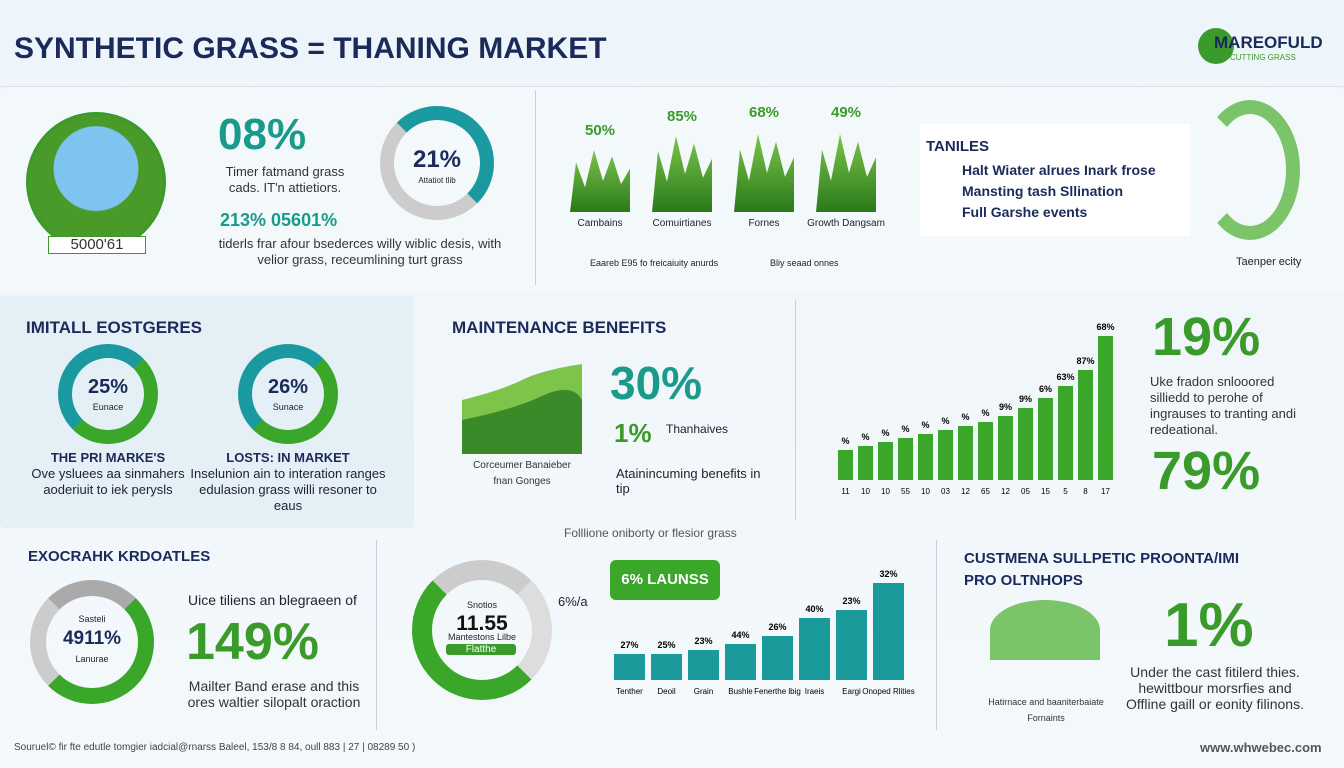 Image resolution: width=1344 pixels, height=768 pixels. I want to click on stat2: 213% 05601%, so click(279, 220).